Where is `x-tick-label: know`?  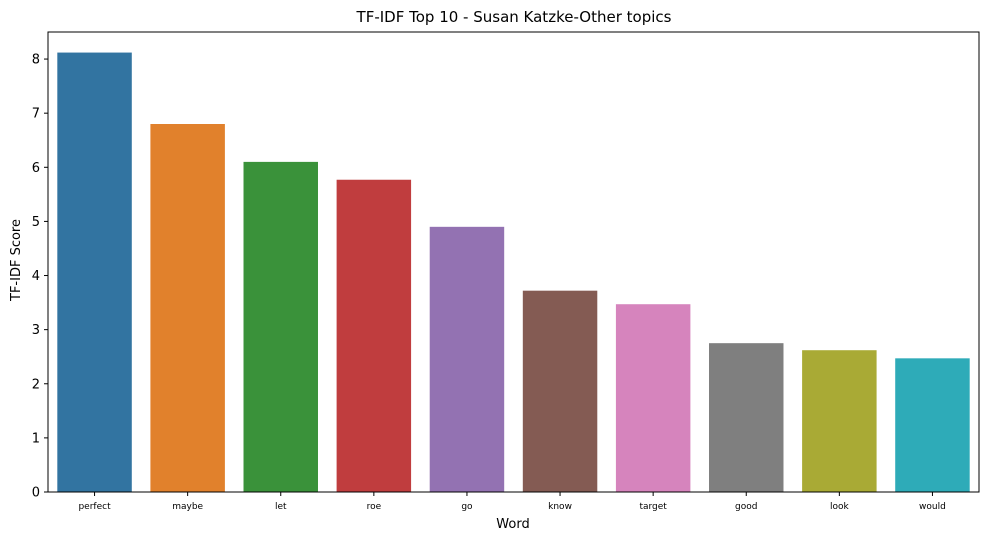
x-tick-label: know is located at coordinates (560, 507).